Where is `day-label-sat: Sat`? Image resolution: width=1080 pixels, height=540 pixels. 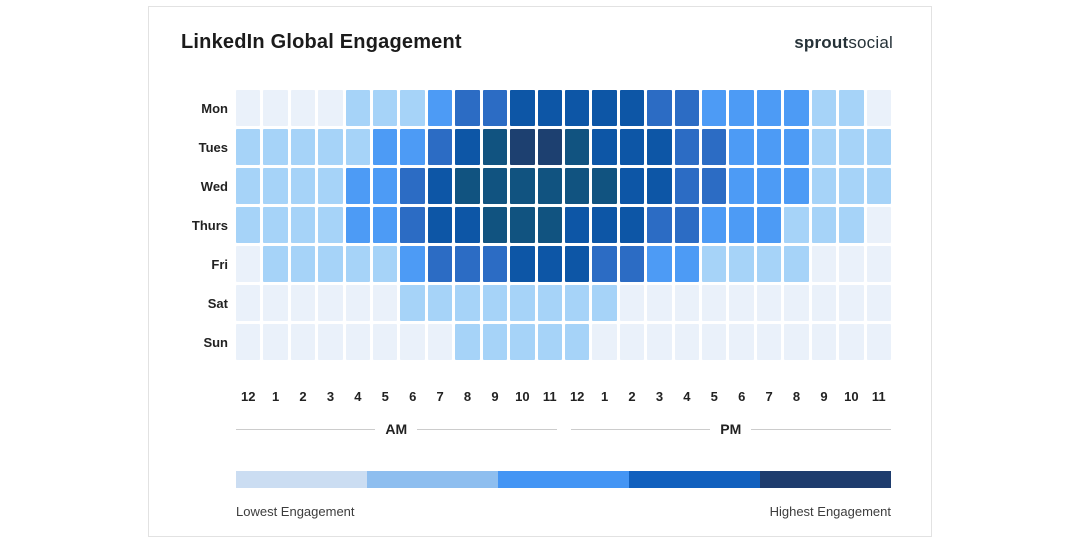 day-label-sat: Sat is located at coordinates (217, 303).